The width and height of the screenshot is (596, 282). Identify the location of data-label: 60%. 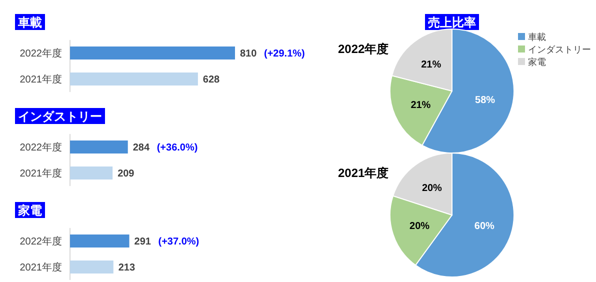
(484, 226).